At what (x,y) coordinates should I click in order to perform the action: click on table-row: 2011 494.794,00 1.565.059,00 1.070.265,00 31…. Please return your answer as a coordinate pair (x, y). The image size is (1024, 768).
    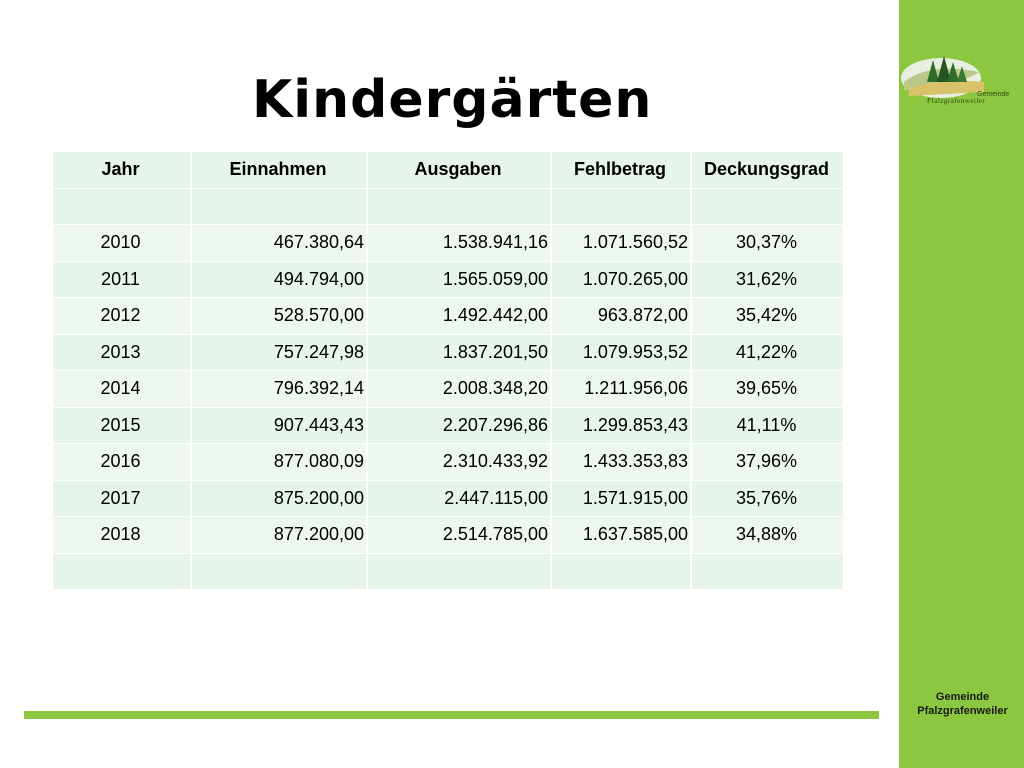
    Looking at the image, I should click on (448, 279).